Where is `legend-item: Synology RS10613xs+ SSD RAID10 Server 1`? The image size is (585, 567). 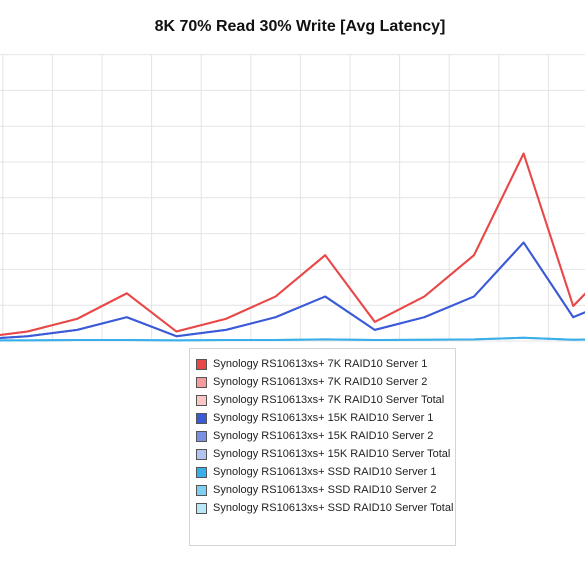 legend-item: Synology RS10613xs+ SSD RAID10 Server 1 is located at coordinates (325, 472).